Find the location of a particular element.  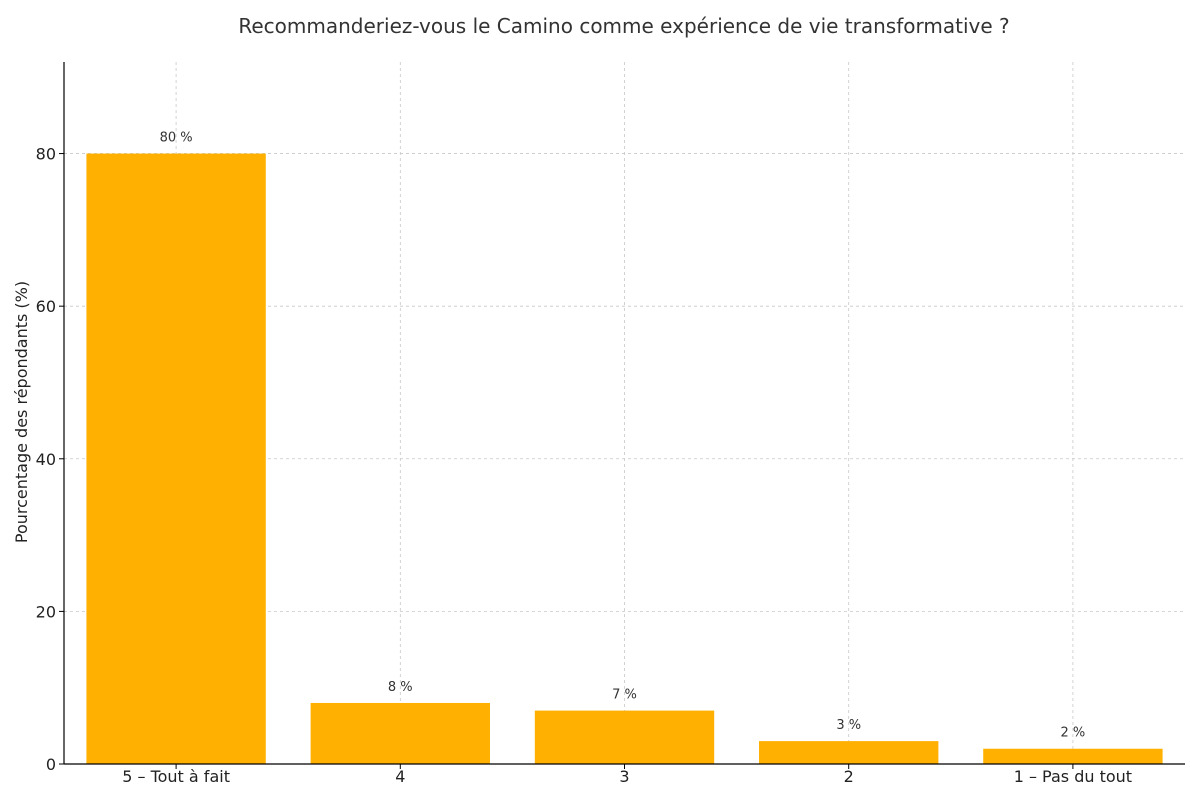

x-tick-label: 3 is located at coordinates (624, 776).